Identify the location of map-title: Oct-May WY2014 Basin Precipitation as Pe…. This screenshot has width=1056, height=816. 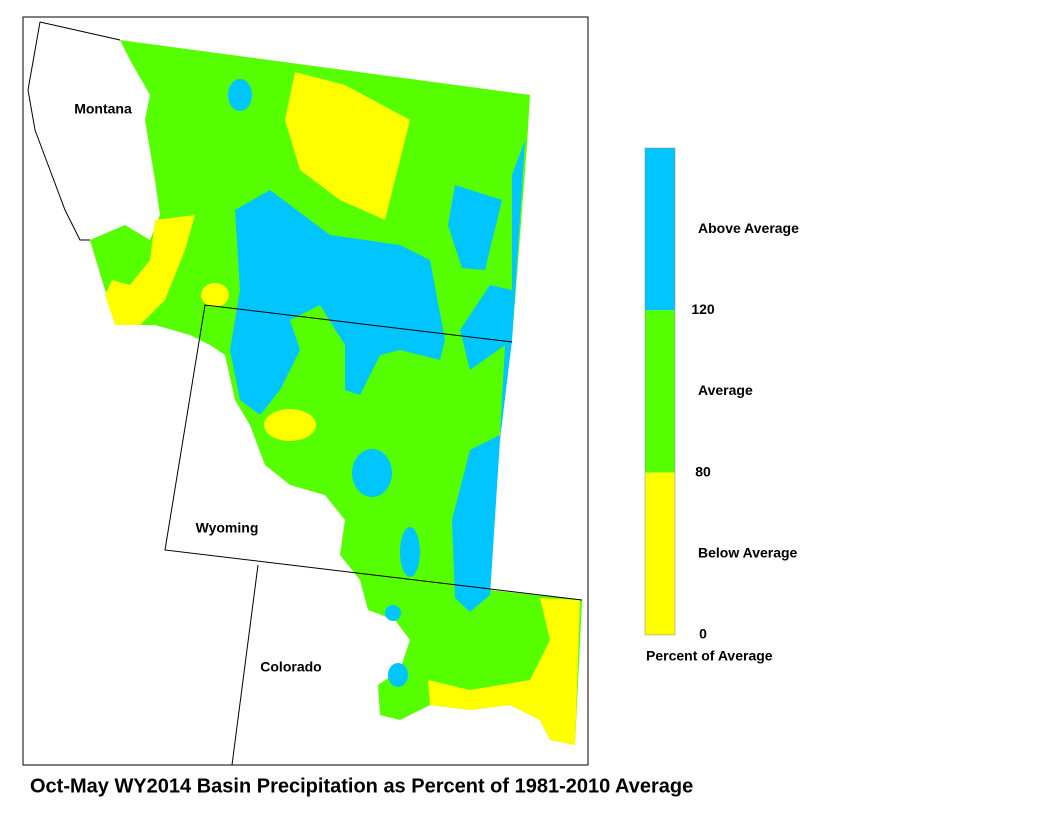
(361, 786).